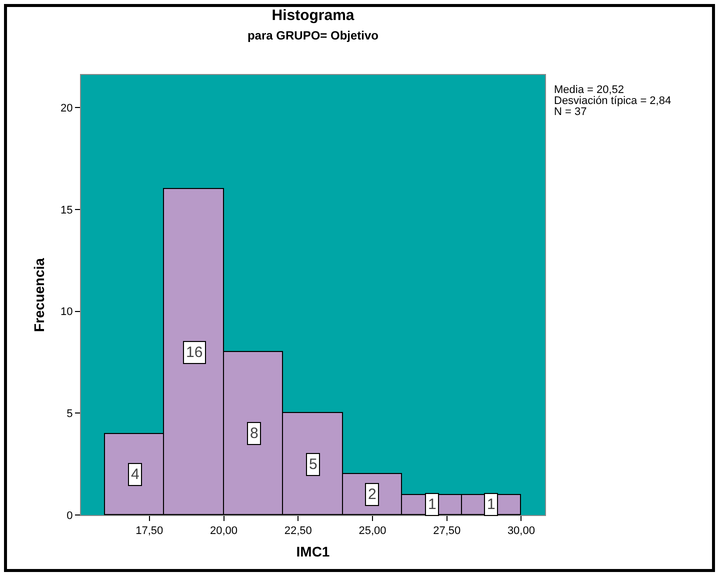 The height and width of the screenshot is (576, 719). What do you see at coordinates (224, 531) in the screenshot?
I see `x-tick-label: 20,00` at bounding box center [224, 531].